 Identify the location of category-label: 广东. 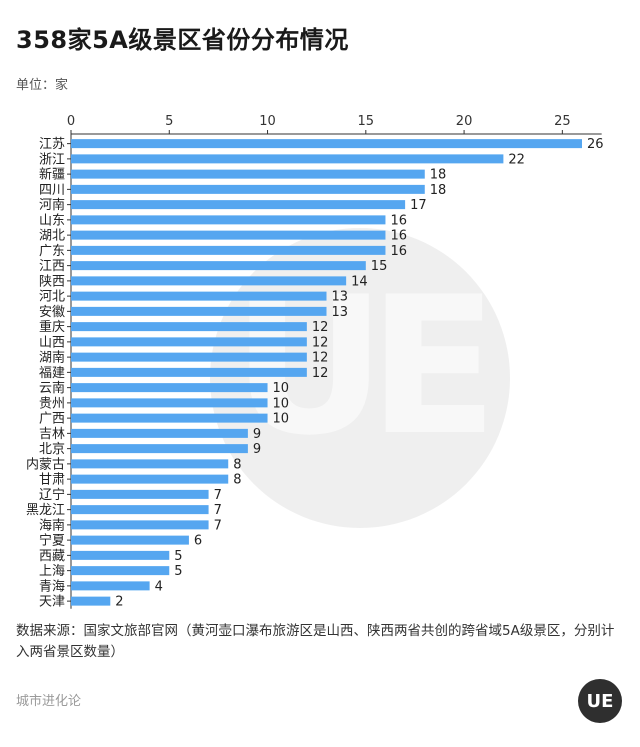
(52, 251).